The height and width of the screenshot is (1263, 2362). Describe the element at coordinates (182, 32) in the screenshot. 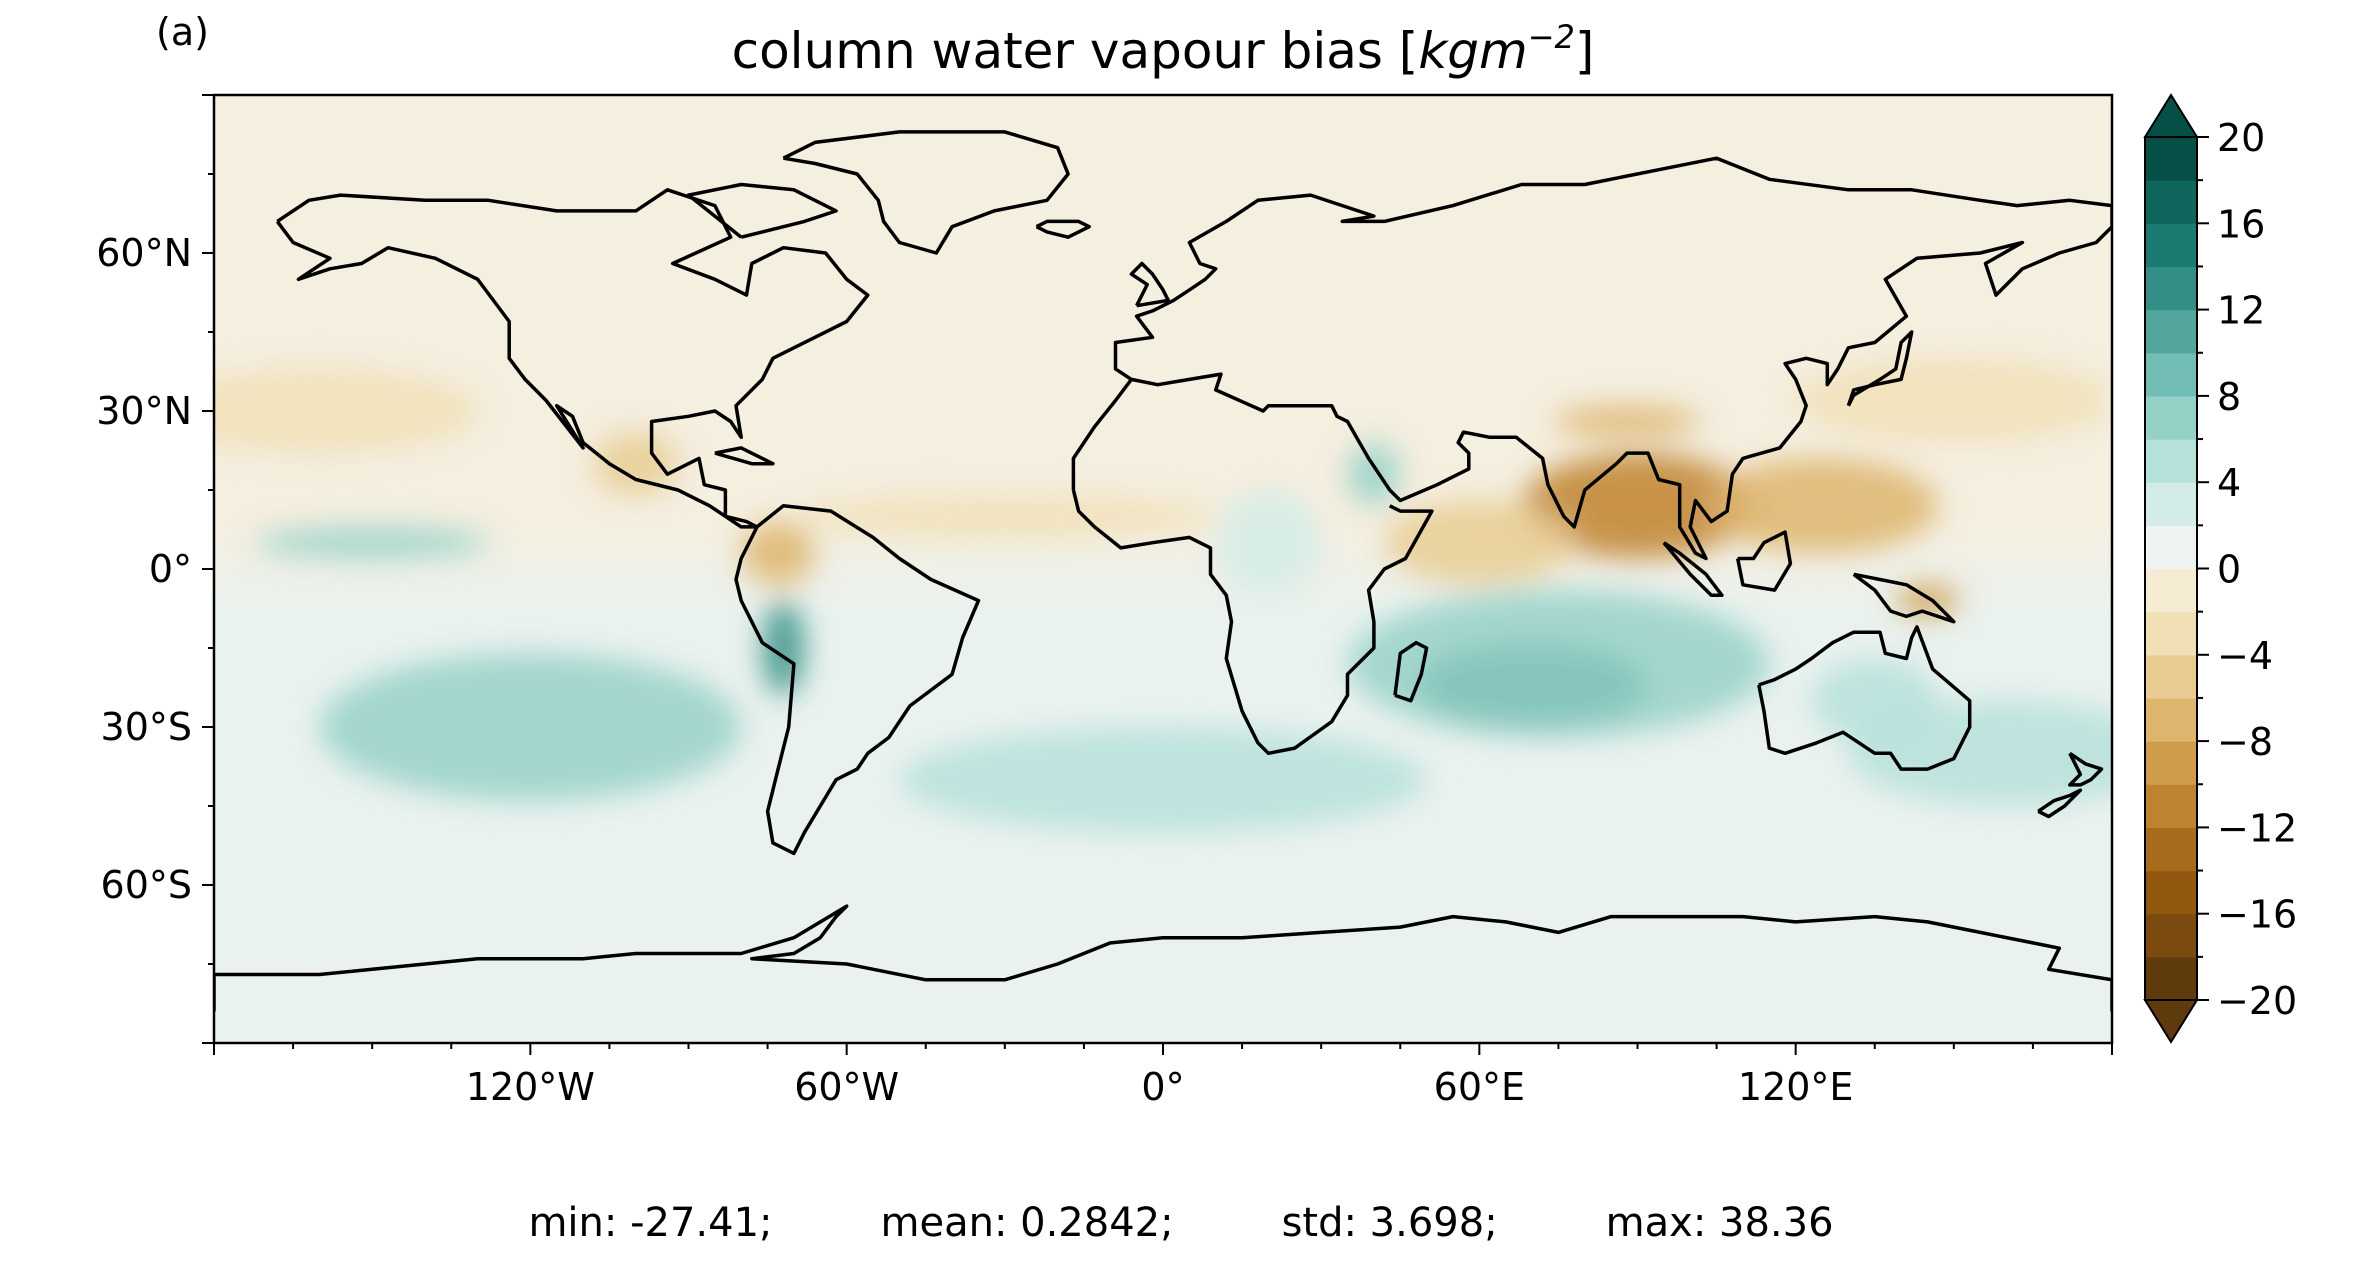

I see `panel-label: (a)` at that location.